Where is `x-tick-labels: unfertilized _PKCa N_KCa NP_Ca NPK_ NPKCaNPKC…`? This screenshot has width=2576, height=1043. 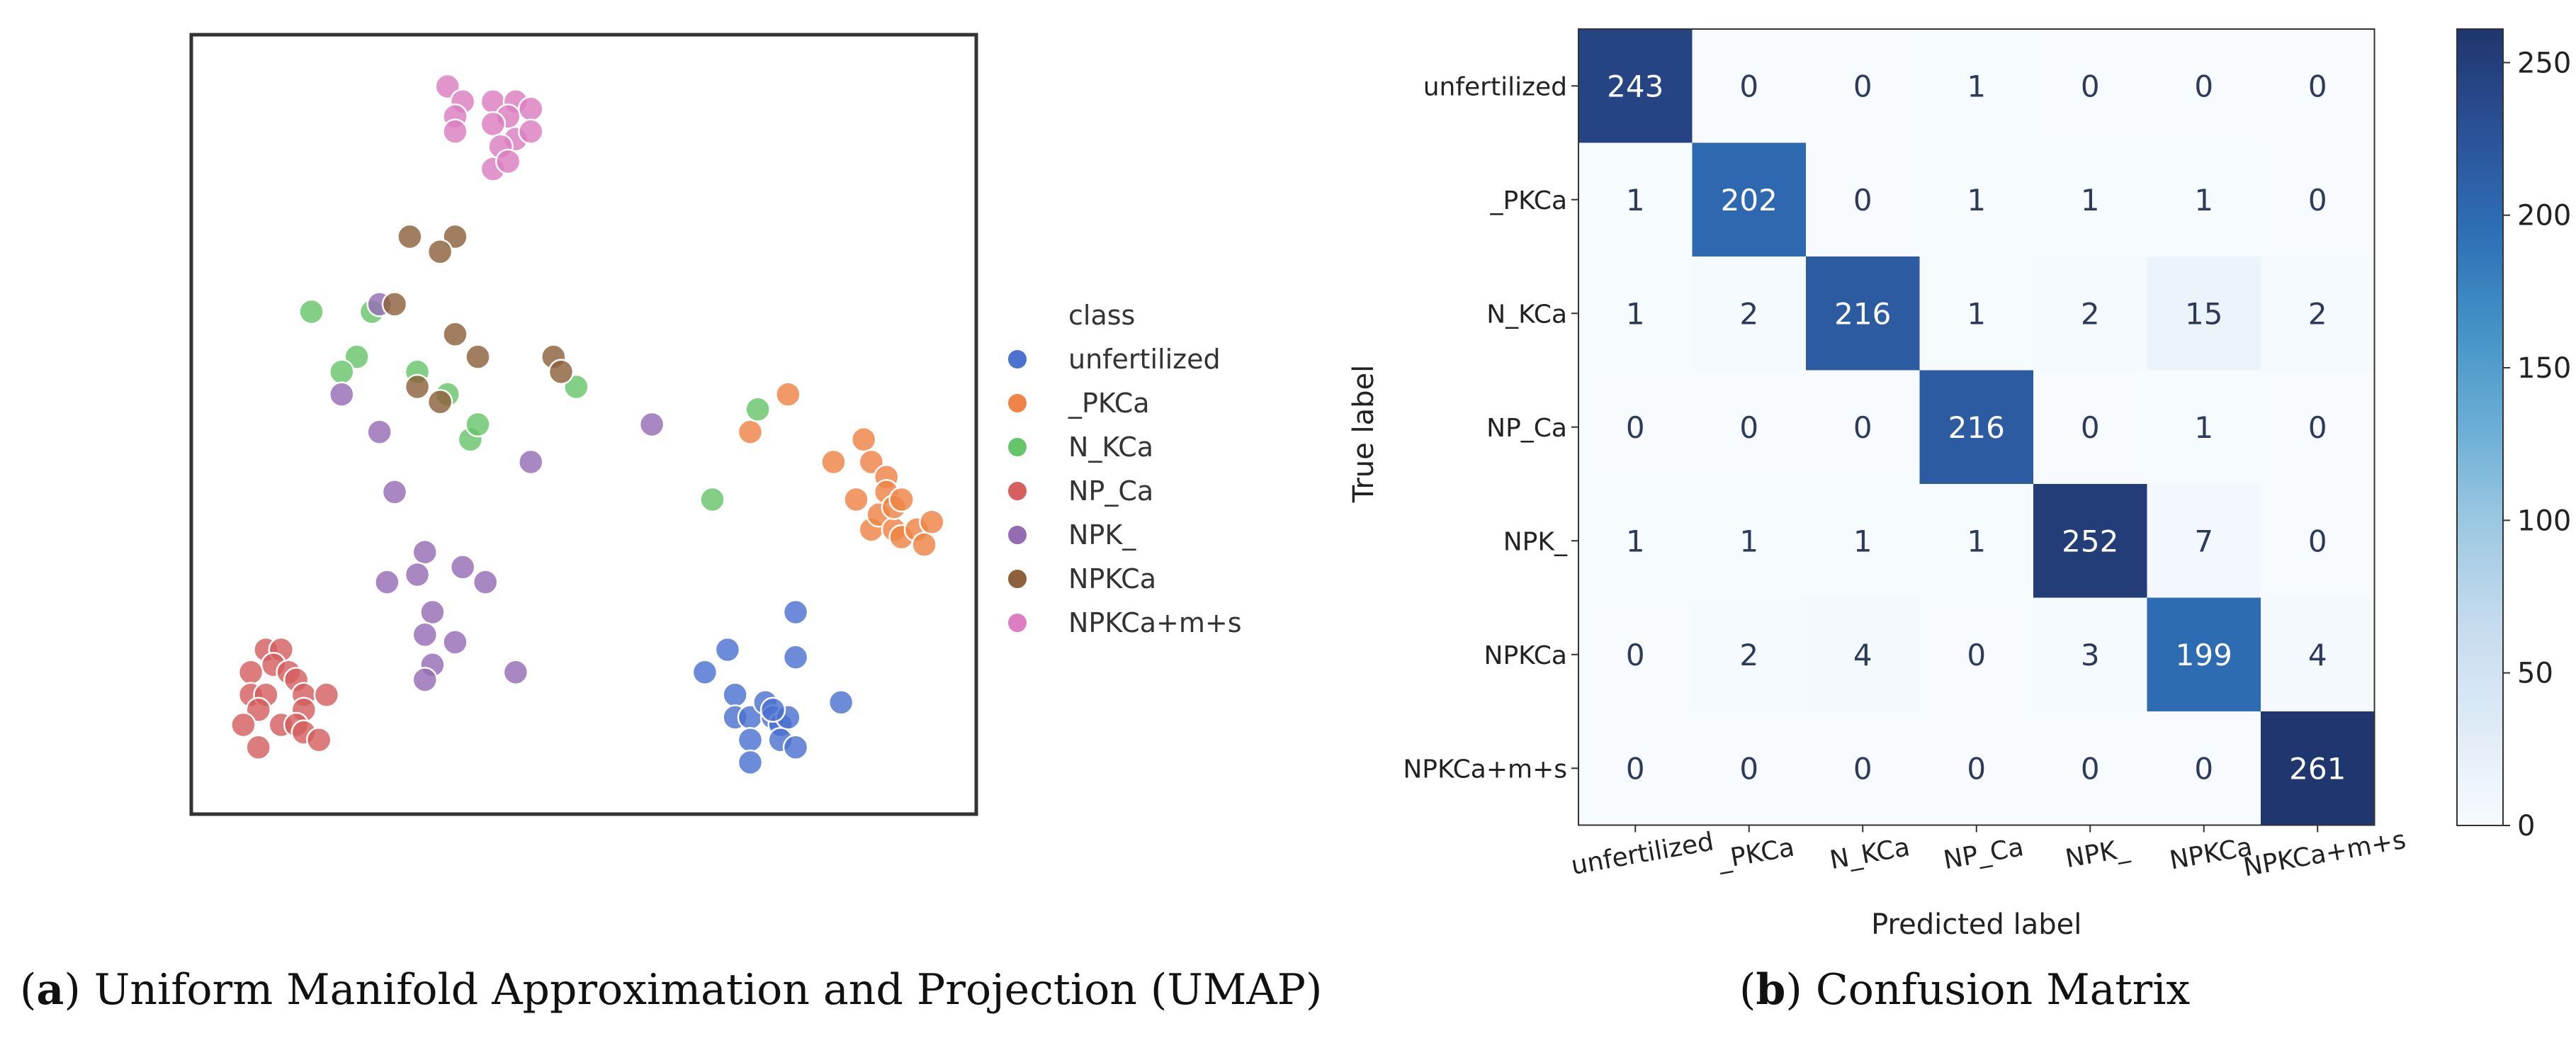
x-tick-labels: unfertilized _PKCa N_KCa NP_Ca NPK_ NPKCaNPKC… is located at coordinates (1988, 853).